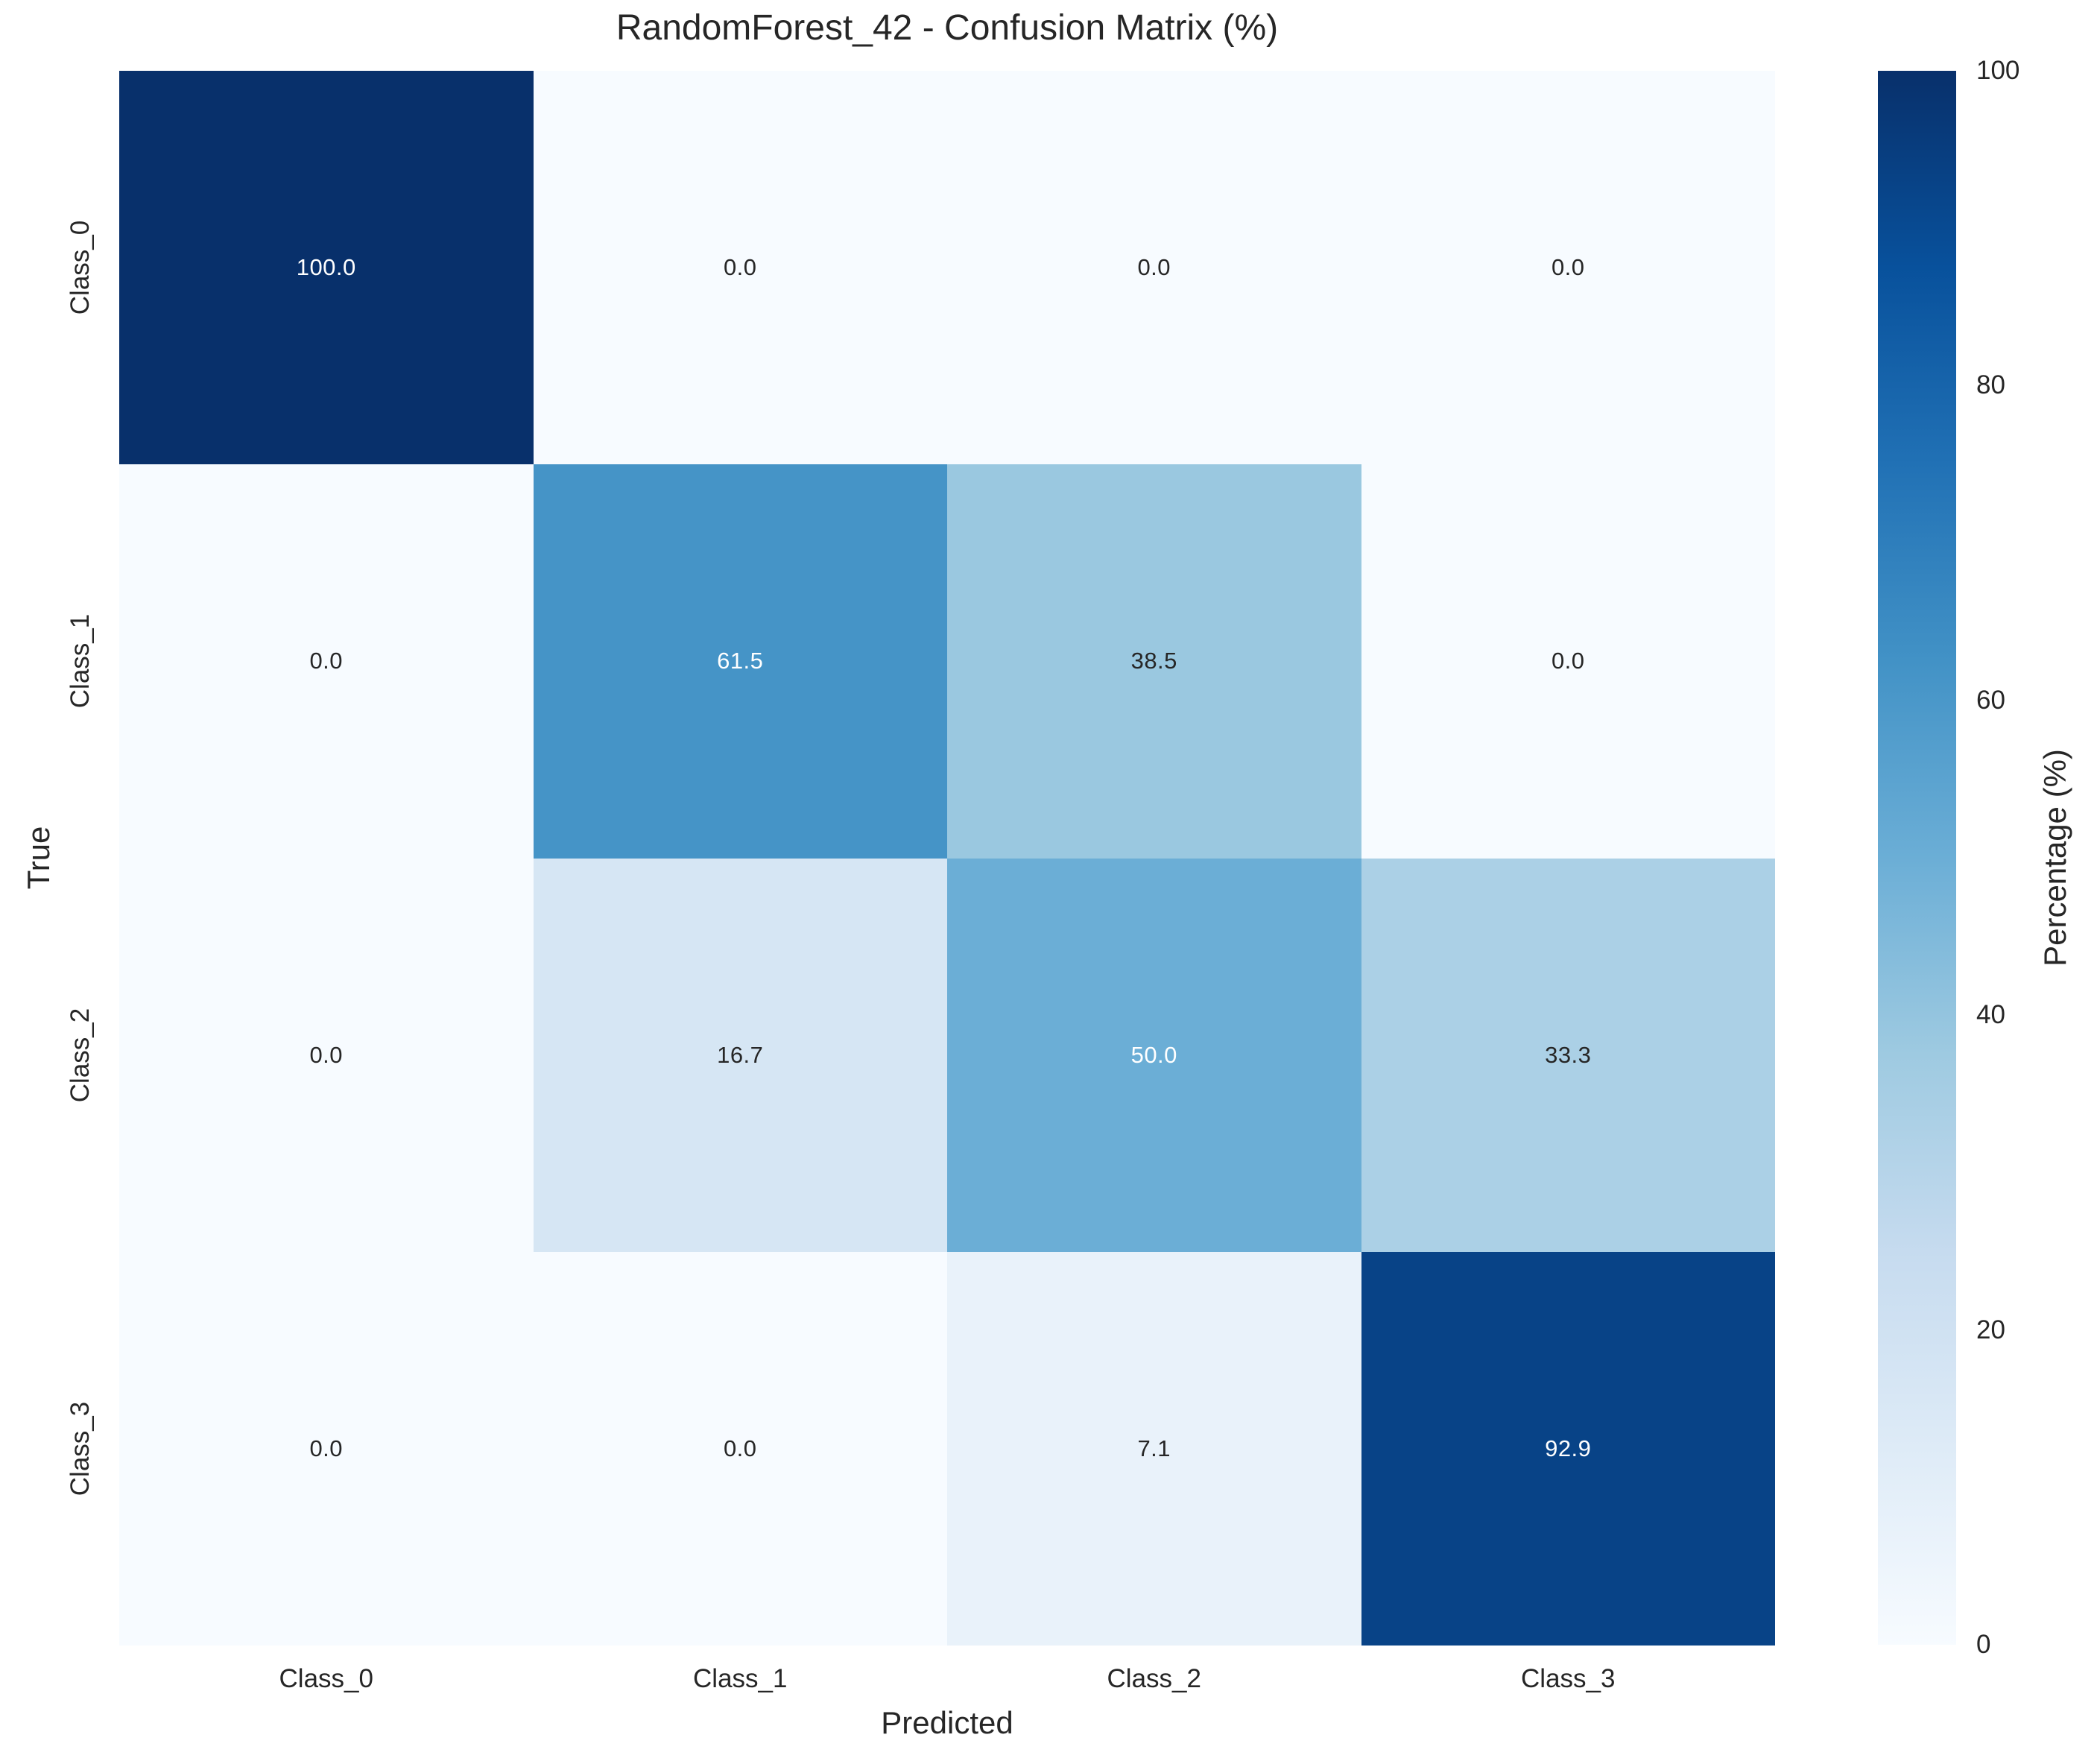  I want to click on cell-value: 33.3, so click(1569, 1055).